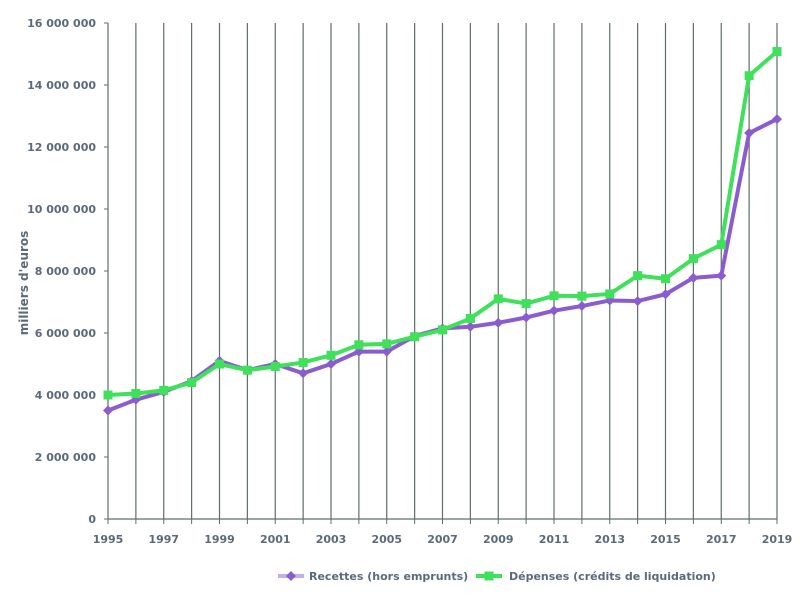  I want to click on y-tick-label: 6 000 000, so click(66, 333).